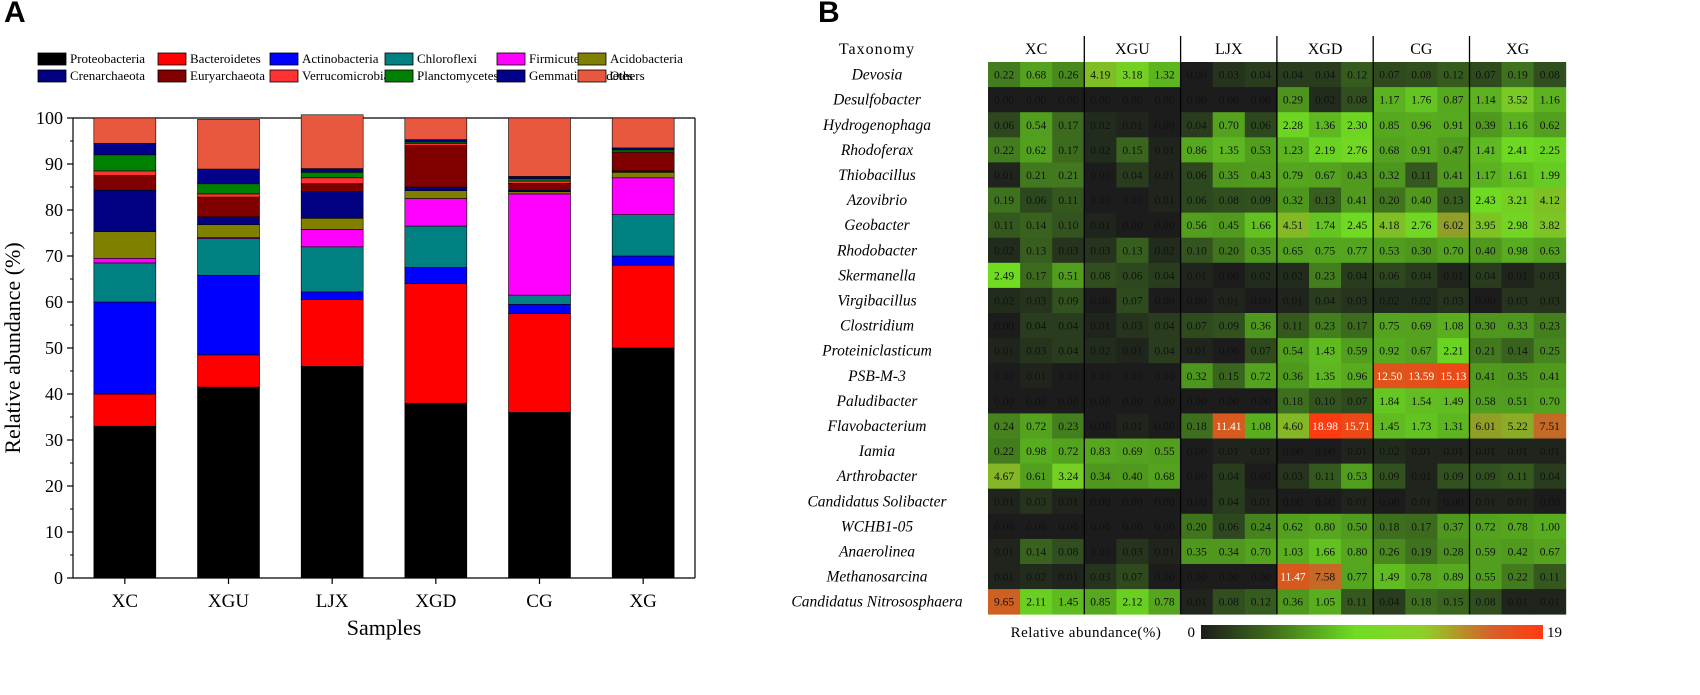  I want to click on cell-value: 0.43, so click(1357, 176).